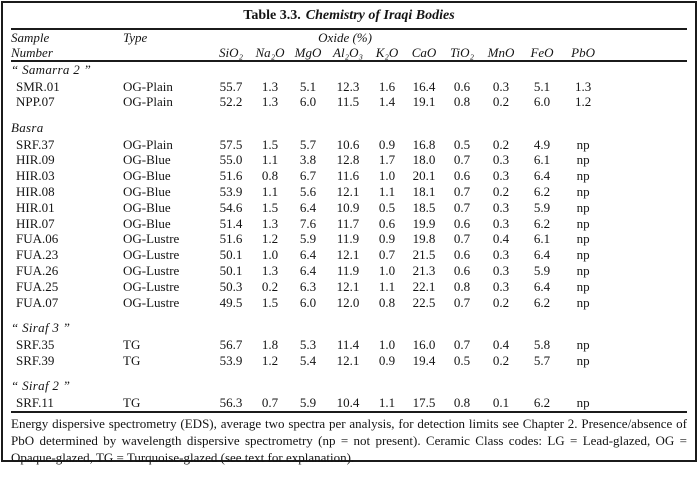 This screenshot has width=700, height=491. I want to click on column-header-mgo: MgO, so click(308, 53).